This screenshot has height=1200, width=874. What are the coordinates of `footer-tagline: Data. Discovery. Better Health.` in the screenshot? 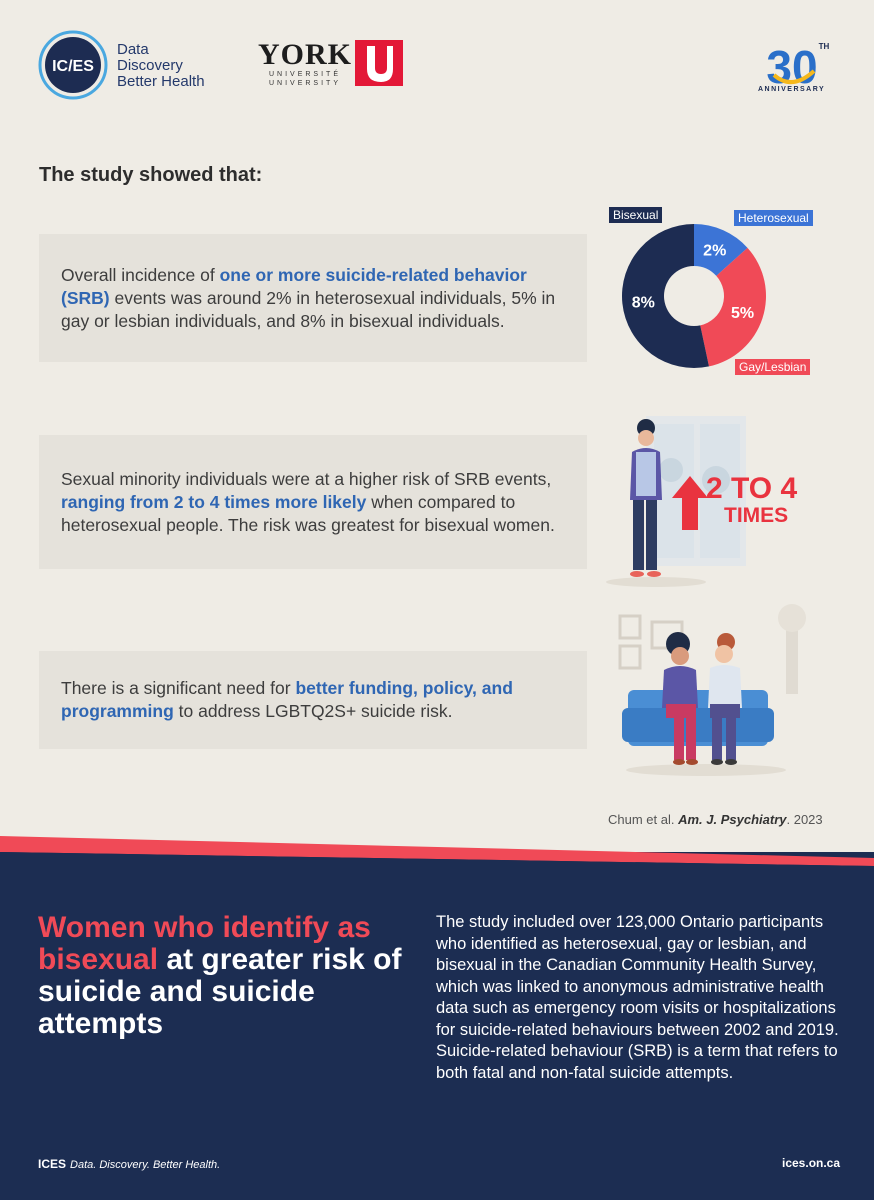 It's located at (145, 1165).